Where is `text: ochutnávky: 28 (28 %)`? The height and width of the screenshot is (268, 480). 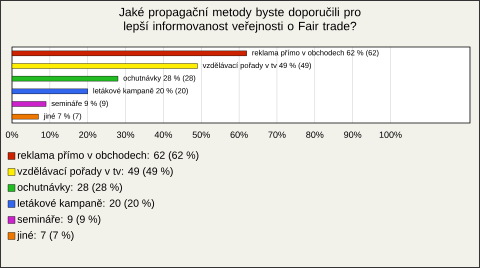
text: ochutnávky: 28 (28 %) is located at coordinates (70, 188).